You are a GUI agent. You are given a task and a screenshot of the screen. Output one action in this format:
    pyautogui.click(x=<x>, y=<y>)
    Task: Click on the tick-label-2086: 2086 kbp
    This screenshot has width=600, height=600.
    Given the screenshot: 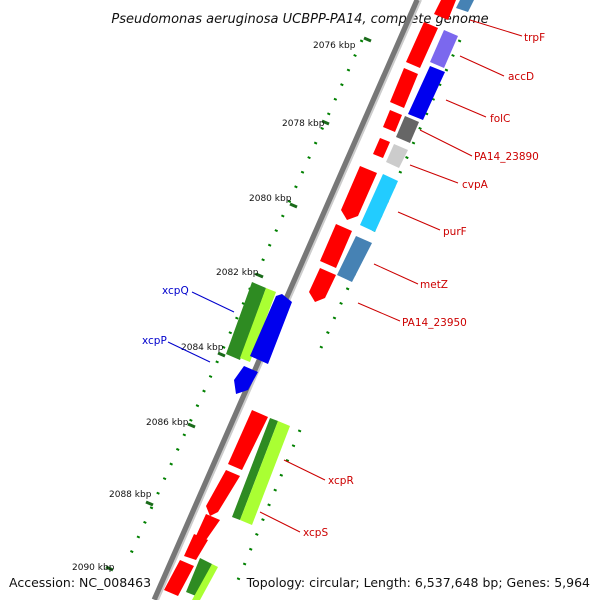 What is the action you would take?
    pyautogui.click(x=167, y=423)
    